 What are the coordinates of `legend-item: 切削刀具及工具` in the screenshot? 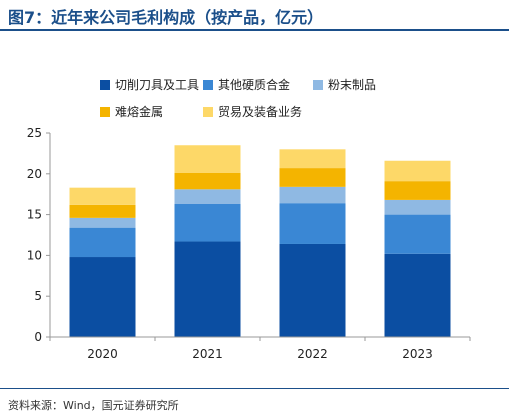 It's located at (149, 84).